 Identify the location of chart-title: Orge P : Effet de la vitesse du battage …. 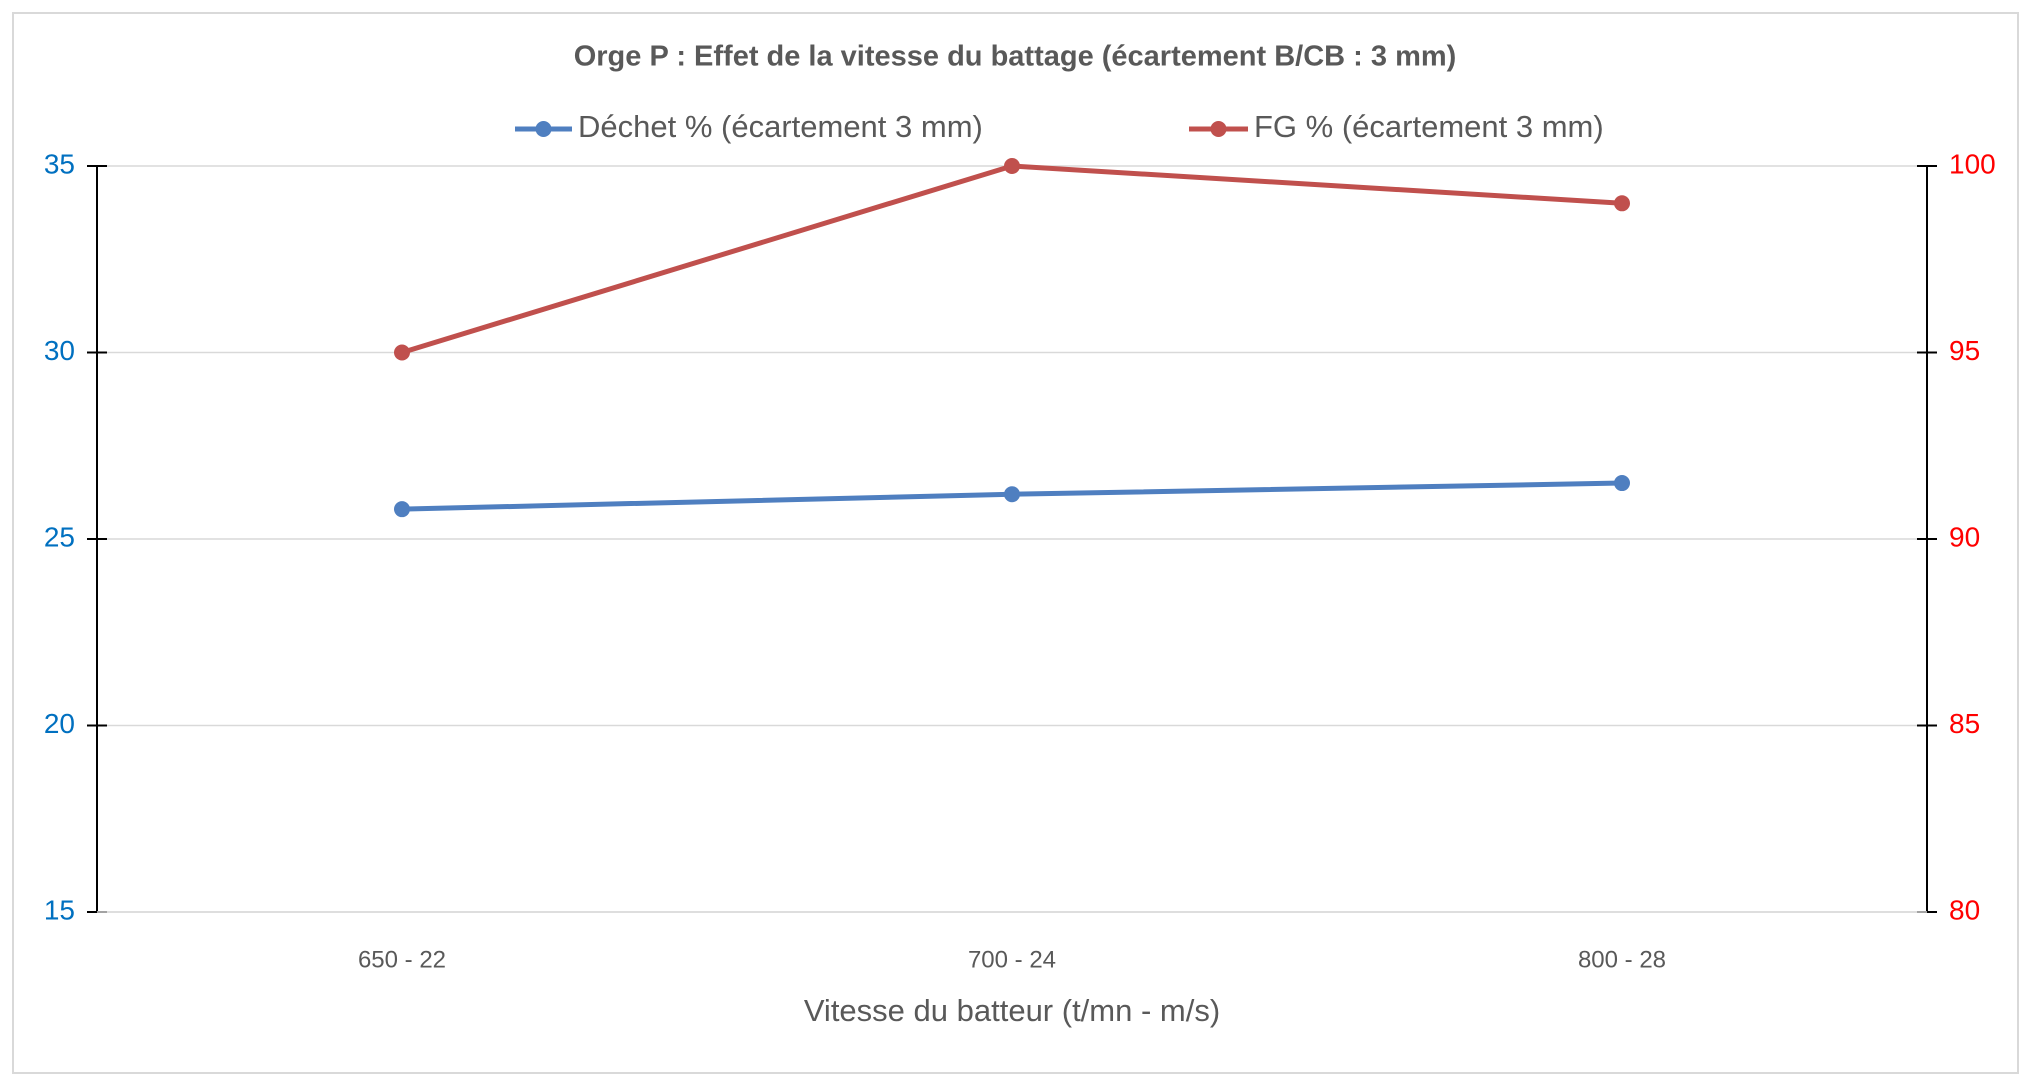
(1015, 57).